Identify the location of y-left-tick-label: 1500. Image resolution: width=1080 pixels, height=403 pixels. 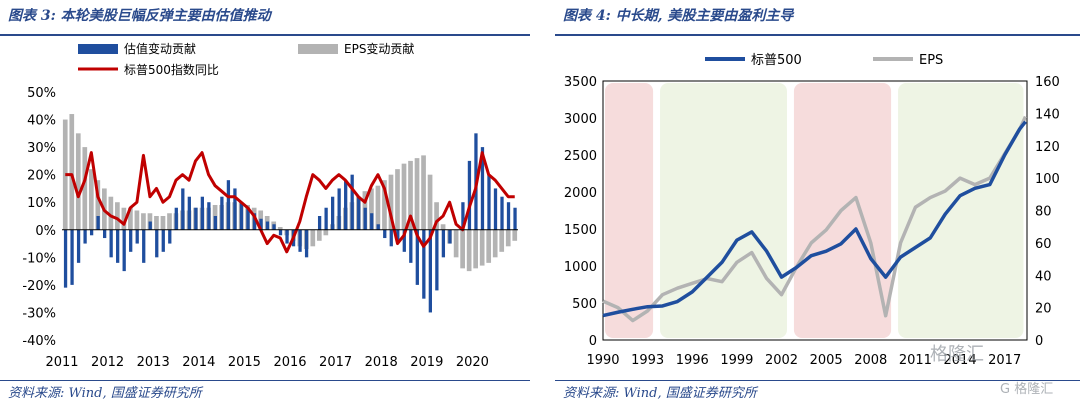
(580, 230).